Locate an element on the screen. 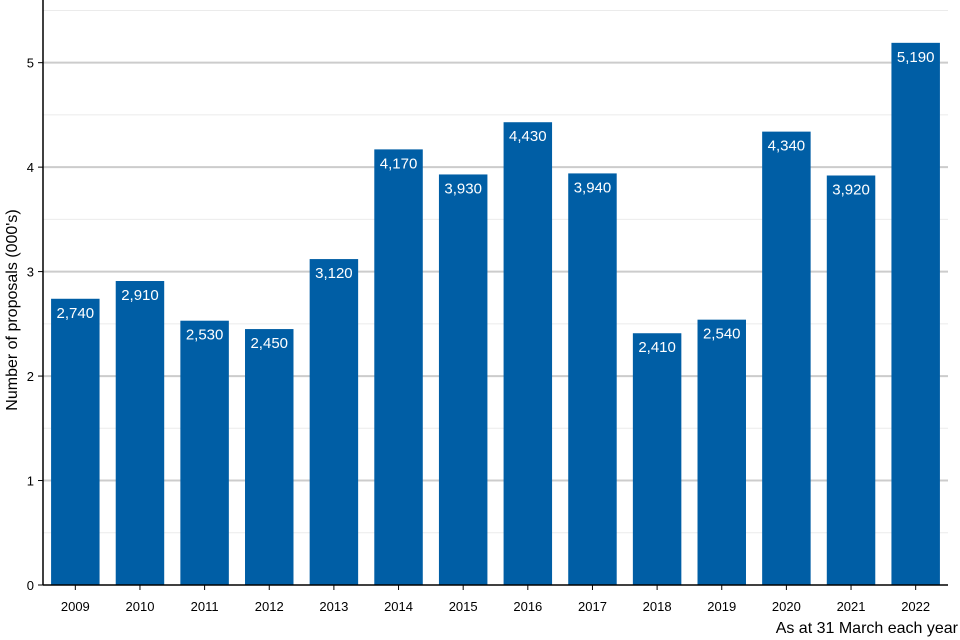  data-label-2022: 5,190 is located at coordinates (916, 57).